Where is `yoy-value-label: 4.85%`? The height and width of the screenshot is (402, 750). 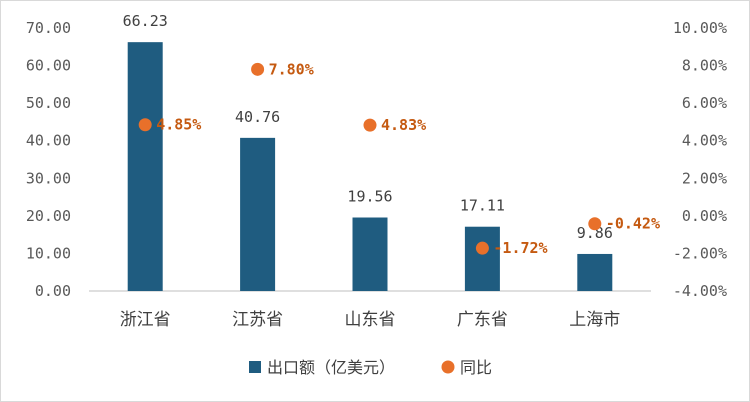 yoy-value-label: 4.85% is located at coordinates (178, 125).